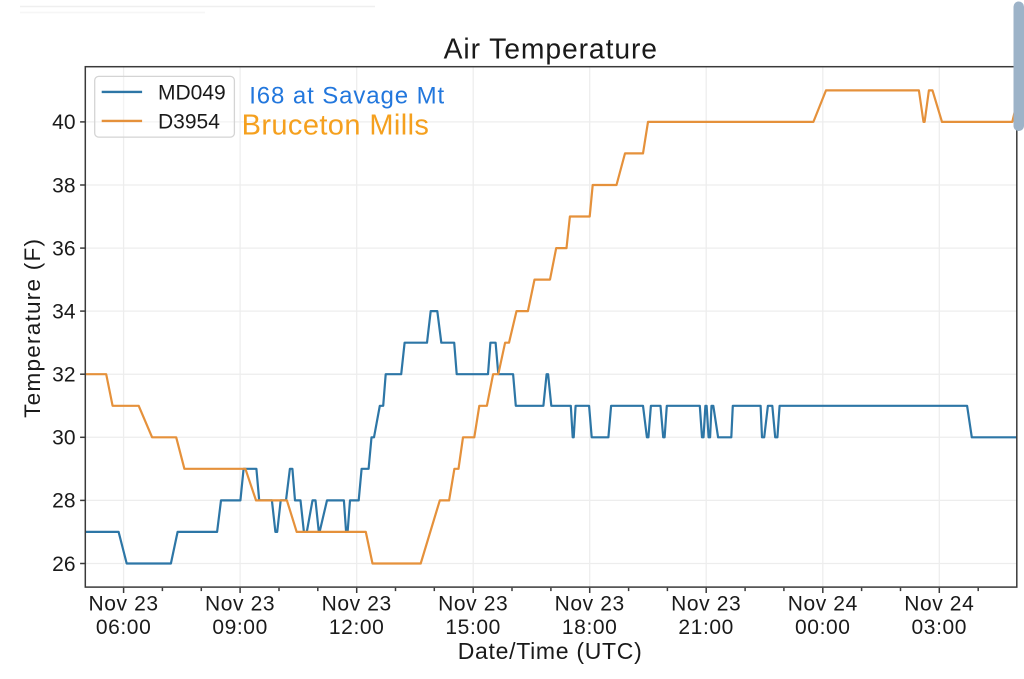  What do you see at coordinates (192, 92) in the screenshot?
I see `svg-text: MD049` at bounding box center [192, 92].